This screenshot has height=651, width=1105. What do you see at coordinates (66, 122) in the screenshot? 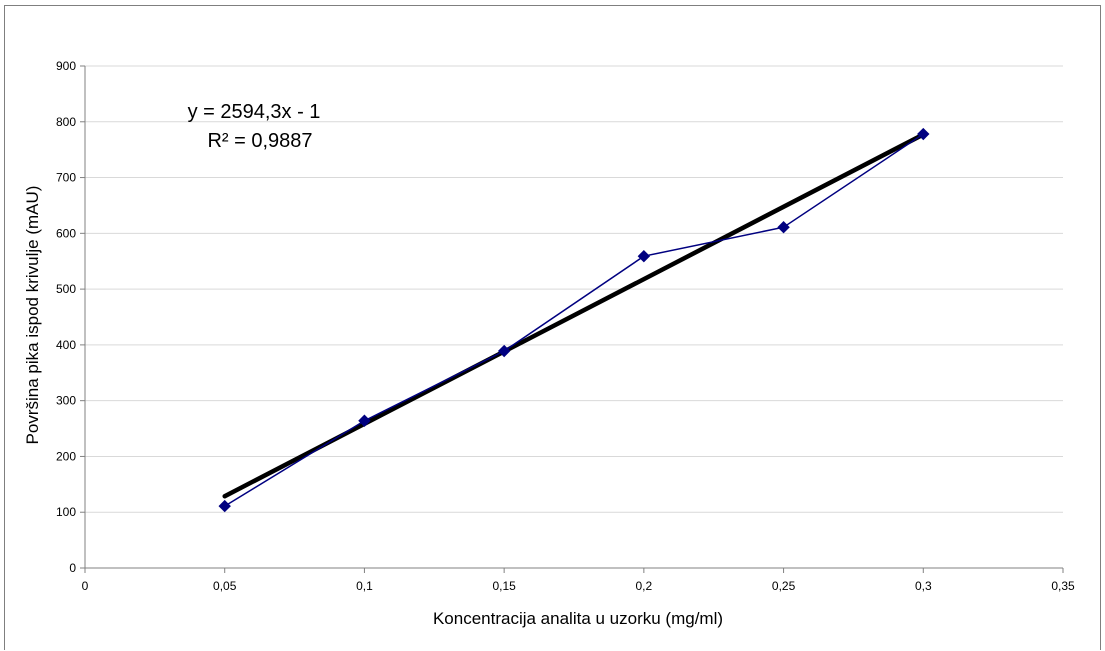
I see `y-tick-label-8: 800` at bounding box center [66, 122].